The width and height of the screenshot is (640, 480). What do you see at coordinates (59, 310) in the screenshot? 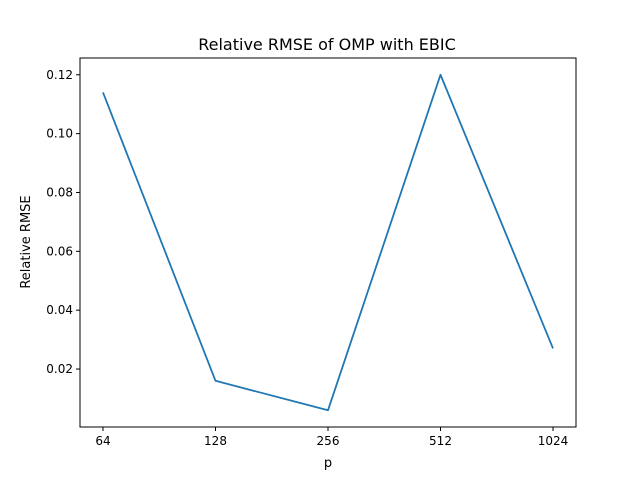
I see `y-tick-label: 0.04` at bounding box center [59, 310].